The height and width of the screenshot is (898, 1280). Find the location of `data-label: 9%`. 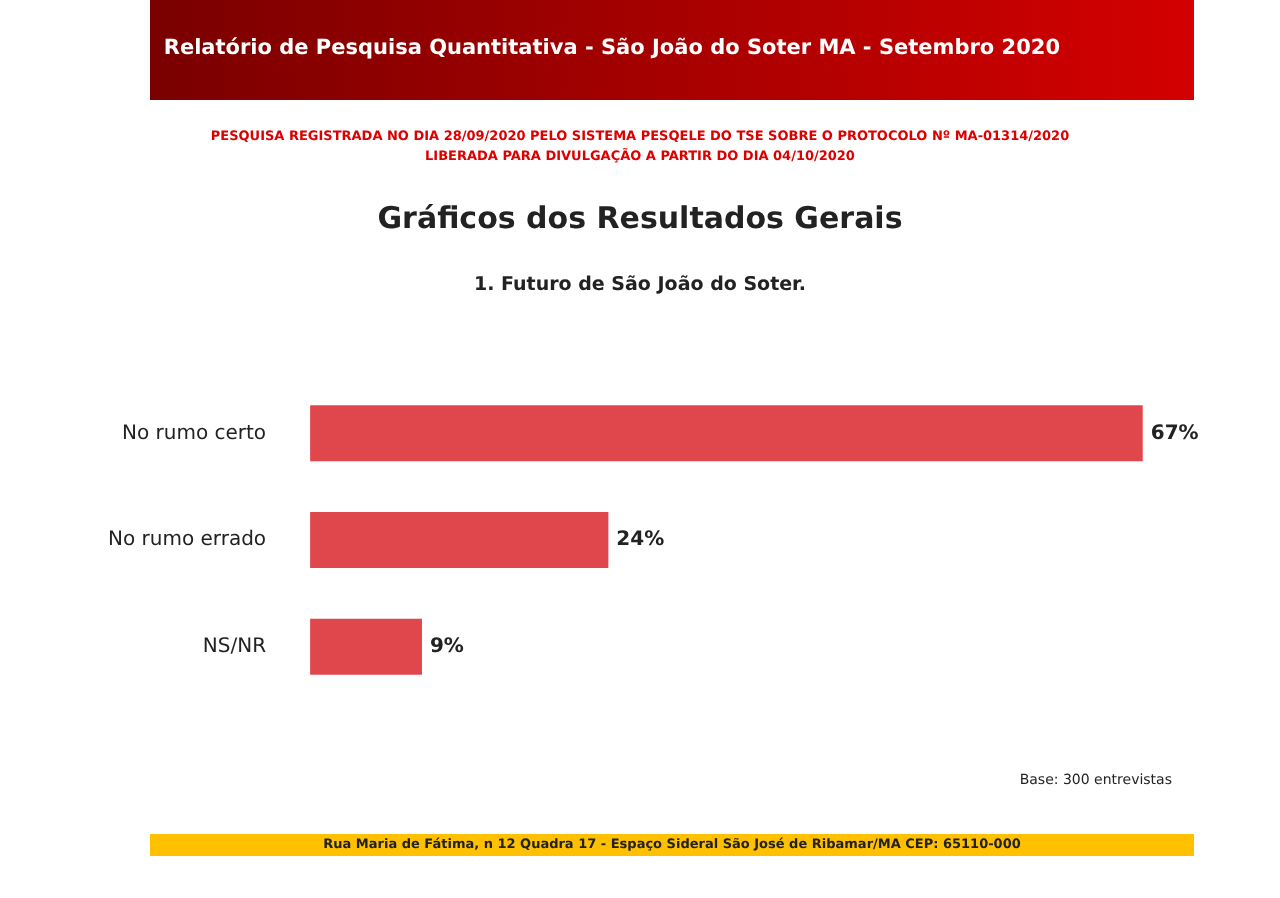

data-label: 9% is located at coordinates (446, 646).